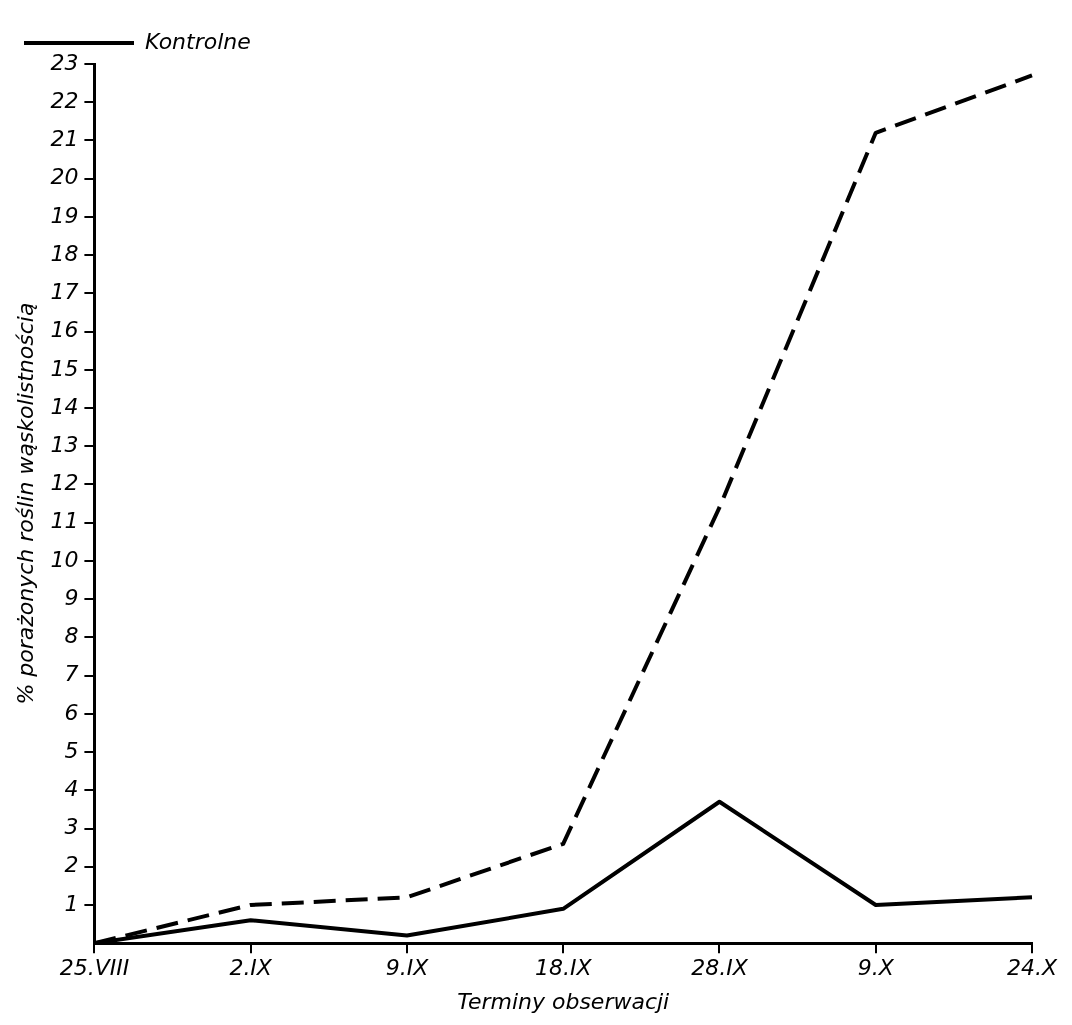 The height and width of the screenshot is (1025, 1072). I want to click on y-tick-label: 22, so click(64, 100).